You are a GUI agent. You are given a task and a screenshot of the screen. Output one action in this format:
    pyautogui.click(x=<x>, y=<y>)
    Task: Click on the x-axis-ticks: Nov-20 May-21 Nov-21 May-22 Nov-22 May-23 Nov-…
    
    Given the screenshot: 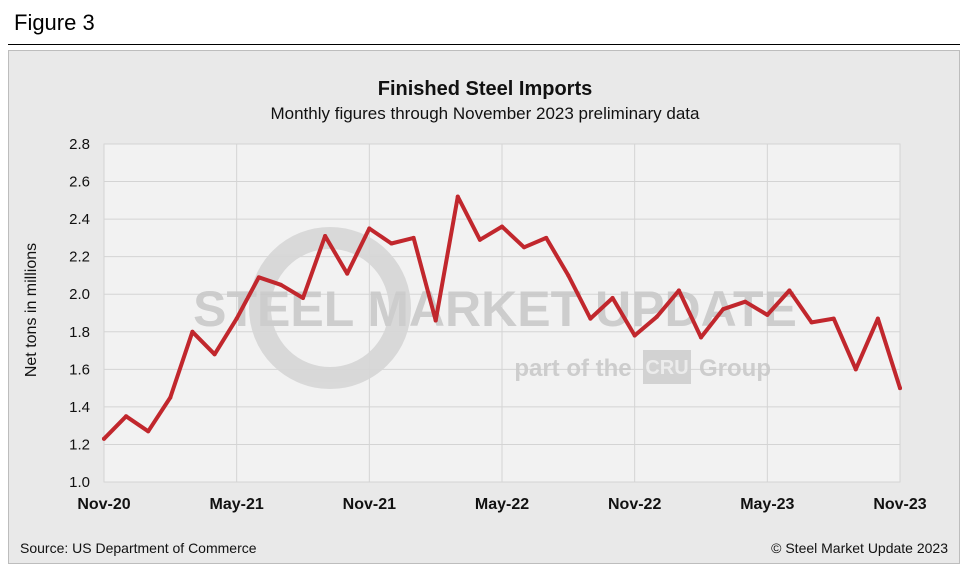 What is the action you would take?
    pyautogui.click(x=501, y=504)
    